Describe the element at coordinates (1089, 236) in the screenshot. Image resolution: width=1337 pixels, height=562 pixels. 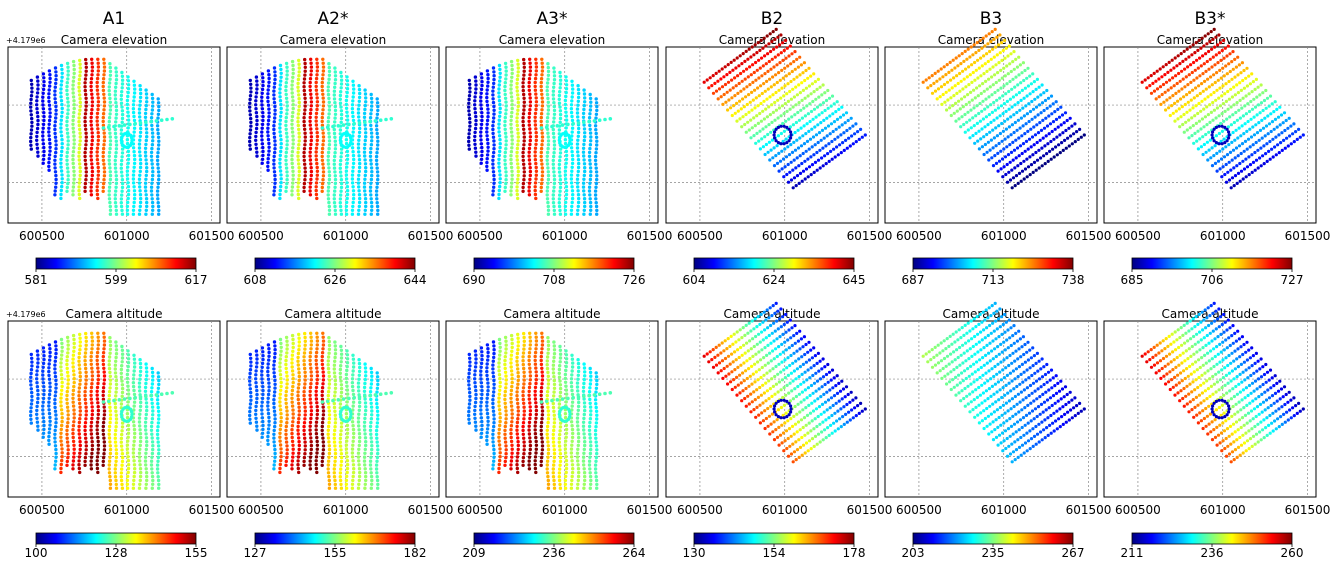
I see `x-tick-label: 601500` at that location.